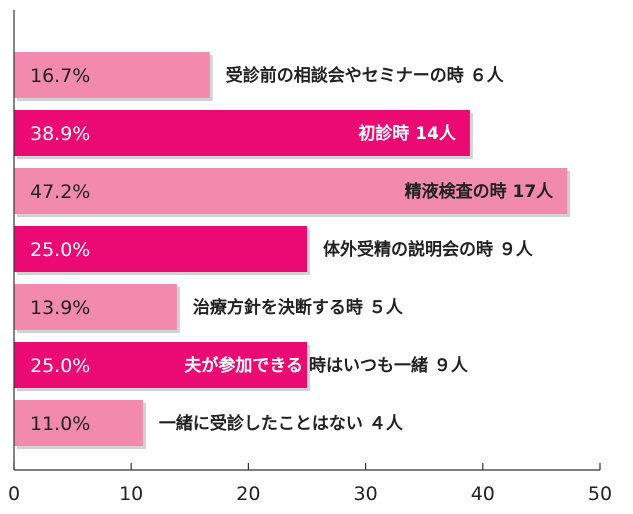  What do you see at coordinates (281, 423) in the screenshot?
I see `category-label: 一緒に受診したことはない ４人` at bounding box center [281, 423].